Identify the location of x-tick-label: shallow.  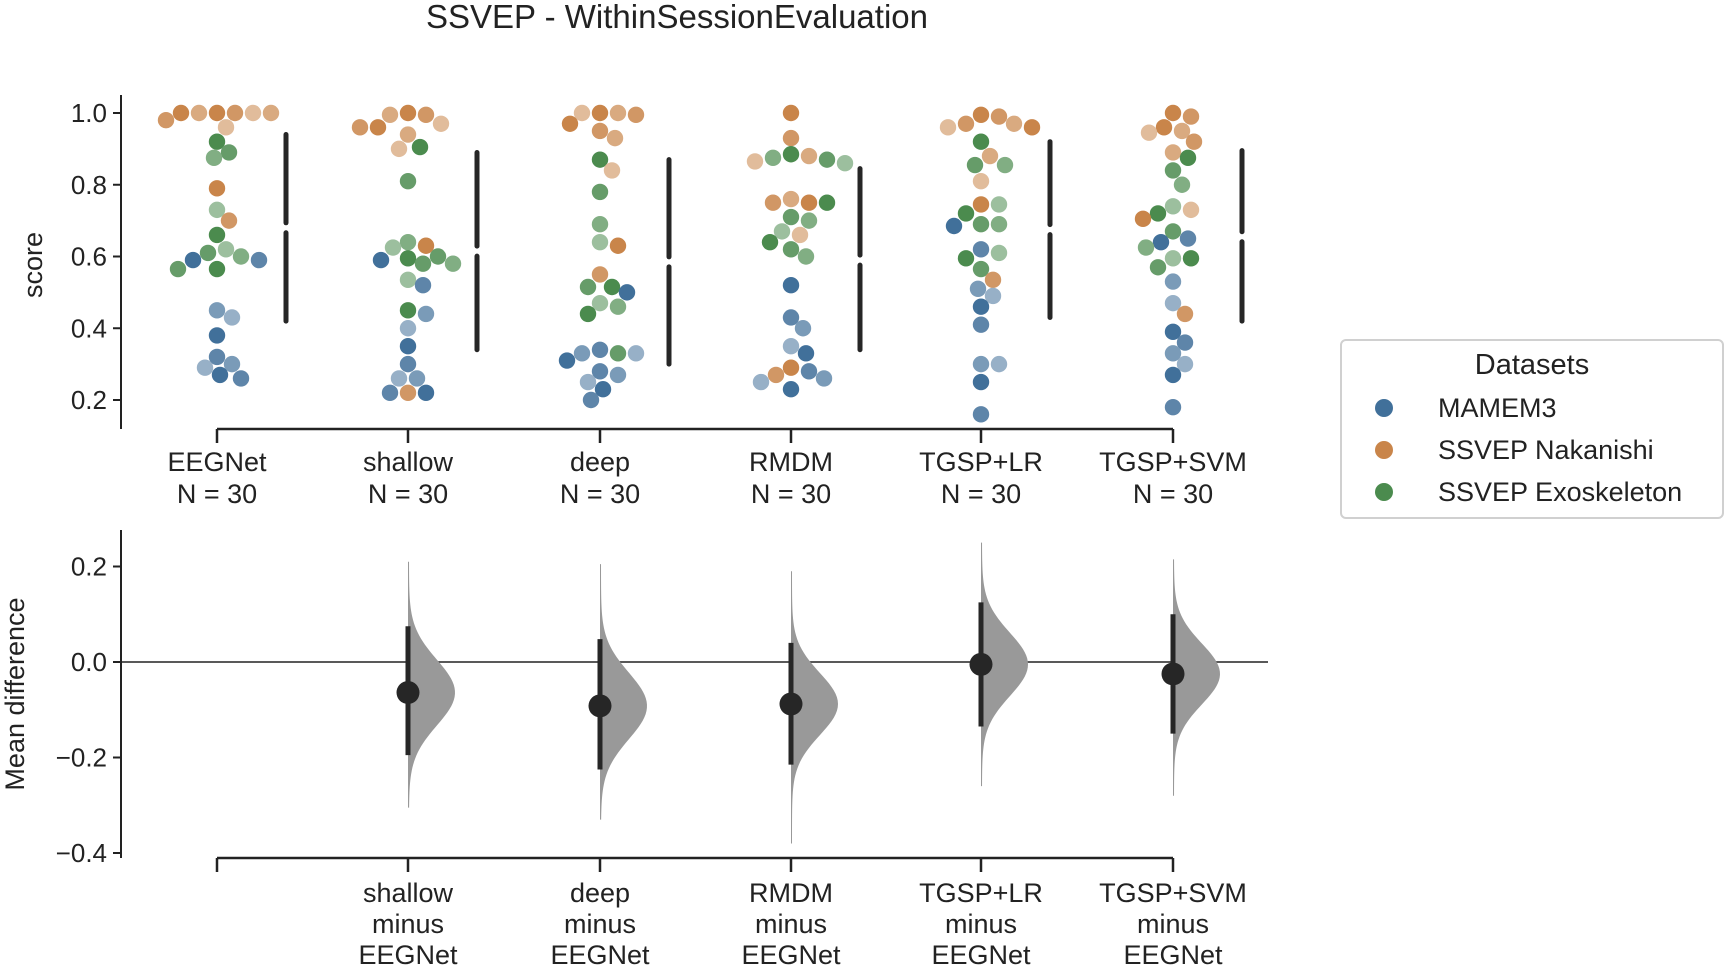
(408, 462).